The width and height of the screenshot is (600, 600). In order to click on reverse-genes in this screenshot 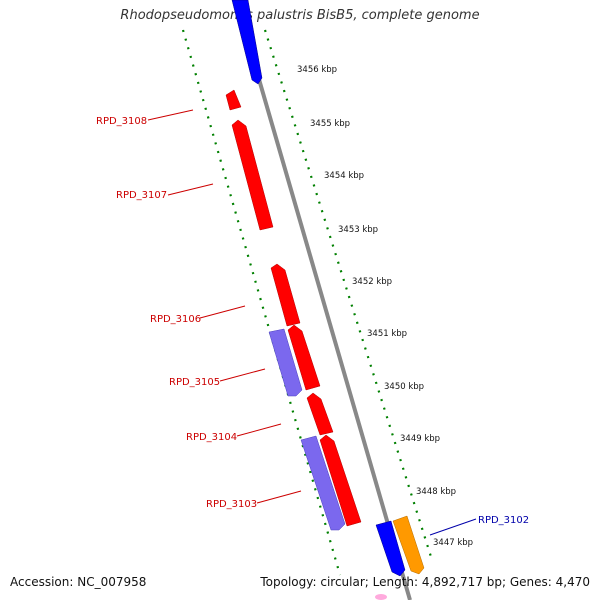, I will do `click(307, 429)`.